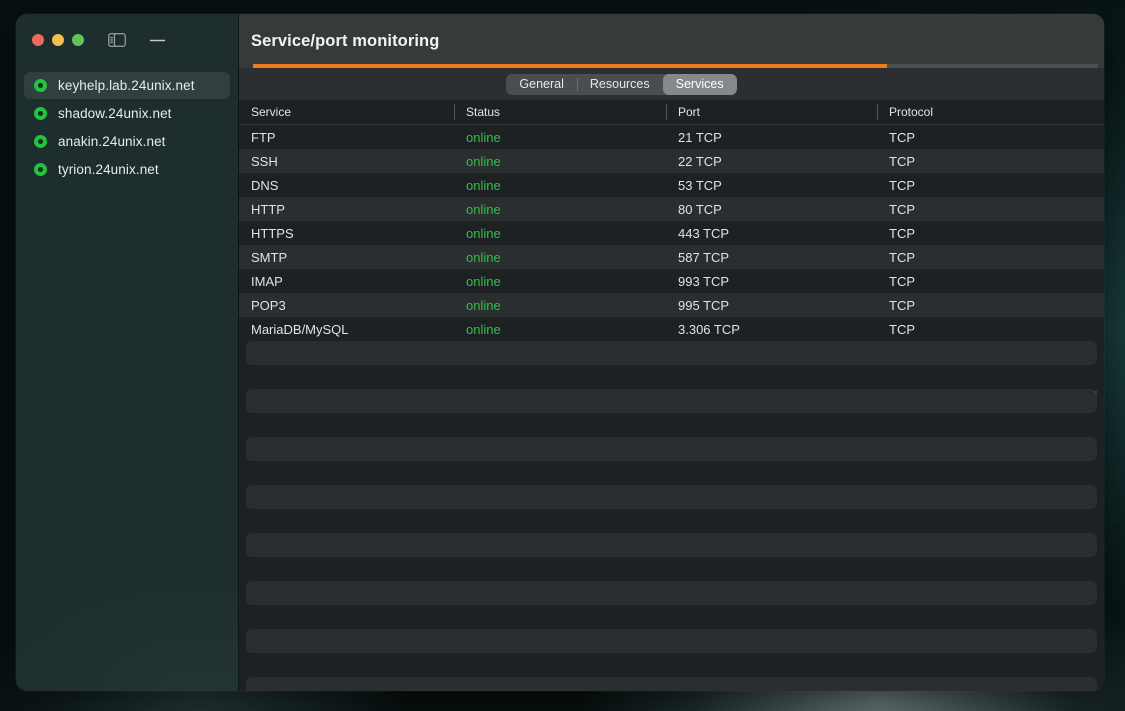  Describe the element at coordinates (671, 41) in the screenshot. I see `content-header: Service/port monitoring` at that location.